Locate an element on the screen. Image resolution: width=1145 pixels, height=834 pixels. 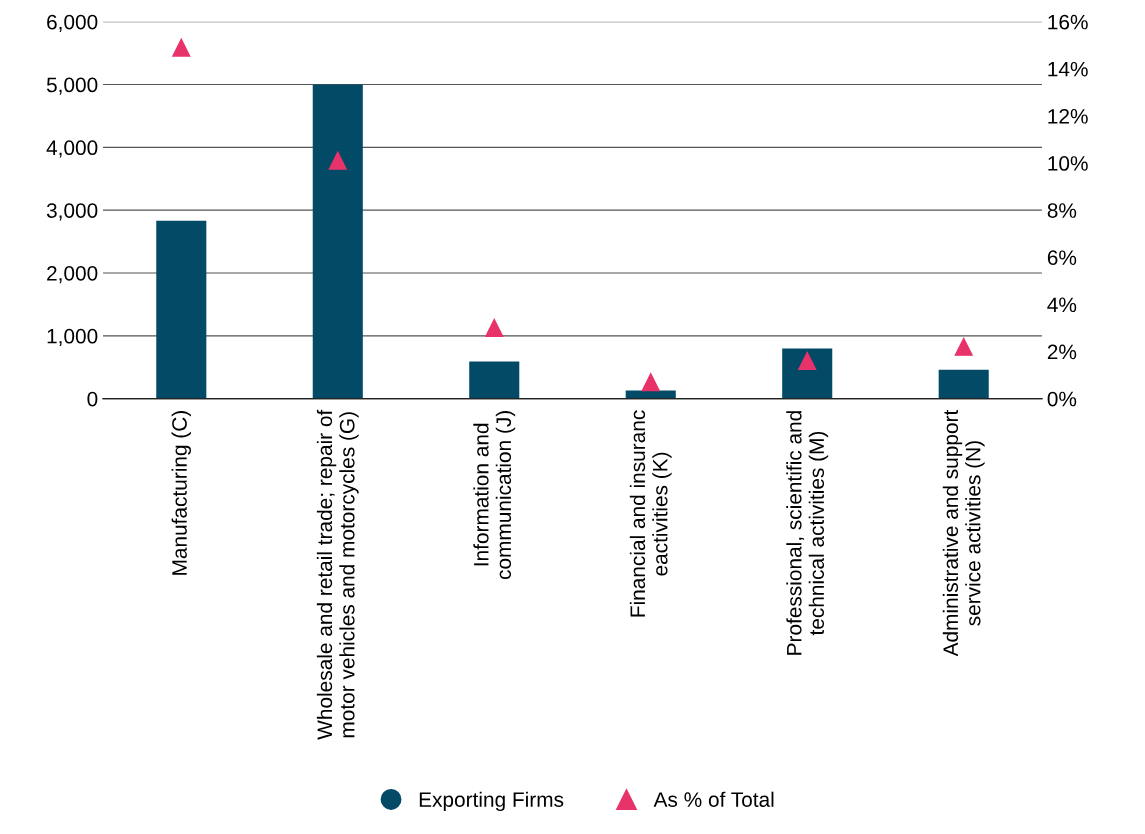
x-tick-label: Information and communication (J) is located at coordinates (494, 495).